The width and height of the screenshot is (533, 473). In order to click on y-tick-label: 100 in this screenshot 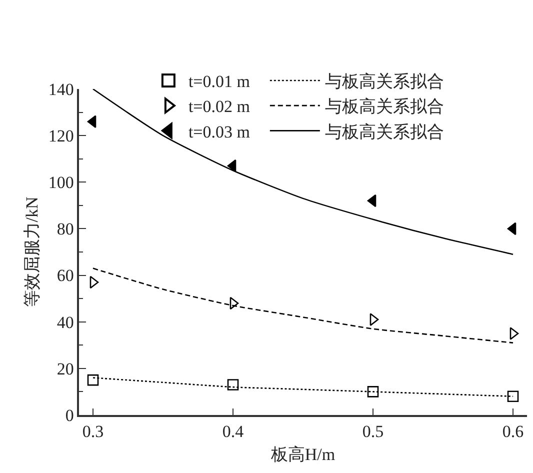, I will do `click(61, 182)`.